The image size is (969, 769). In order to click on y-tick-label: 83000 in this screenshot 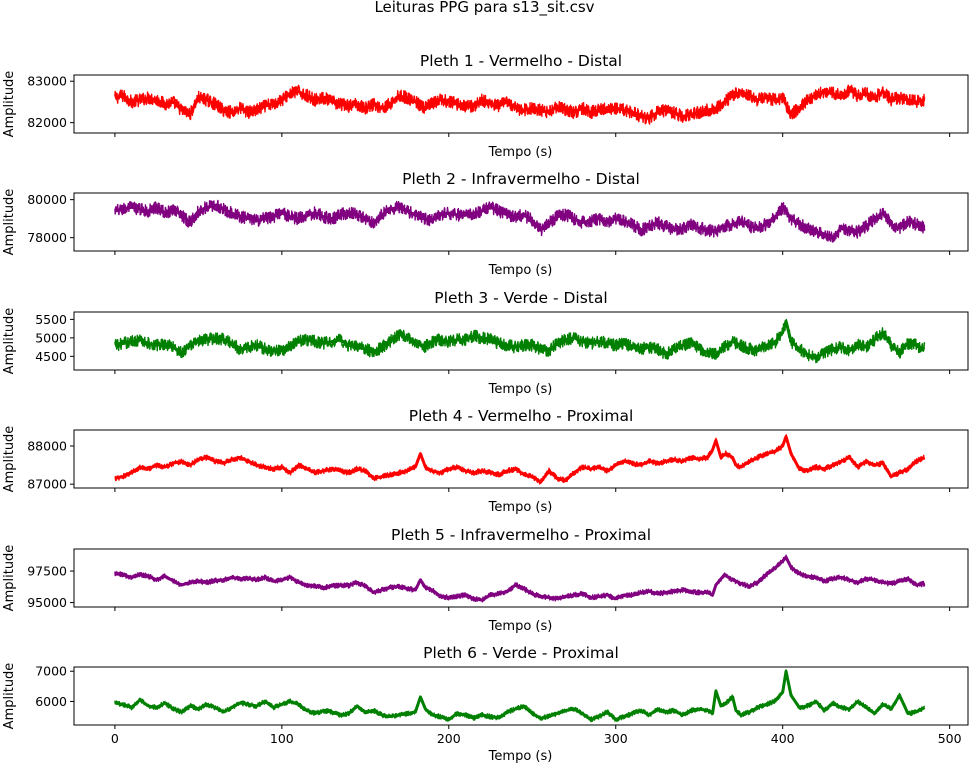, I will do `click(47, 81)`.